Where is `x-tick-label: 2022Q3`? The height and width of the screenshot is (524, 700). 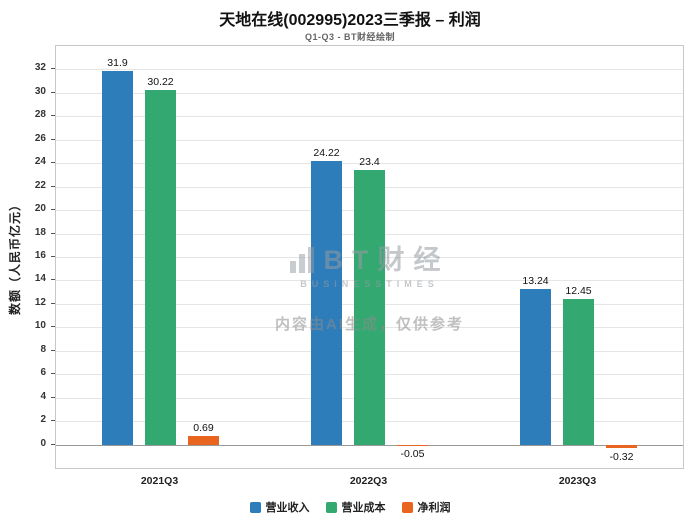 x-tick-label: 2022Q3 is located at coordinates (368, 481).